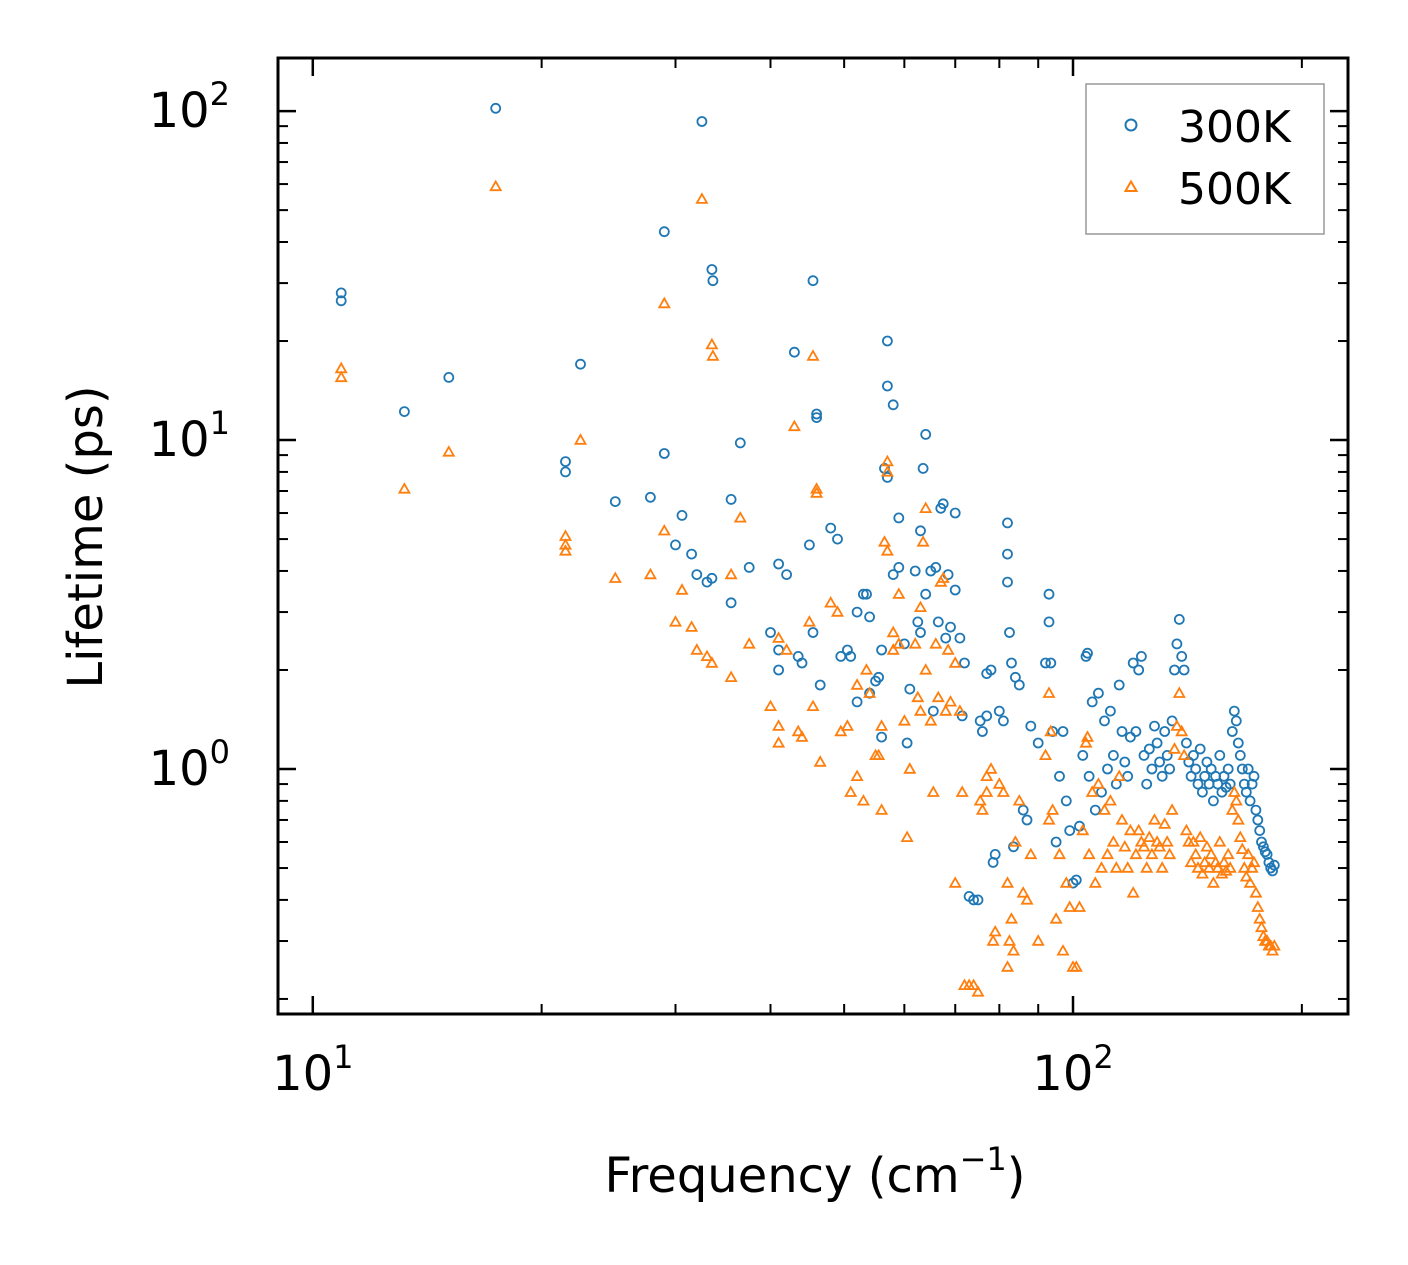  I want to click on y-axis-label: Lifetime (ps), so click(86, 536).